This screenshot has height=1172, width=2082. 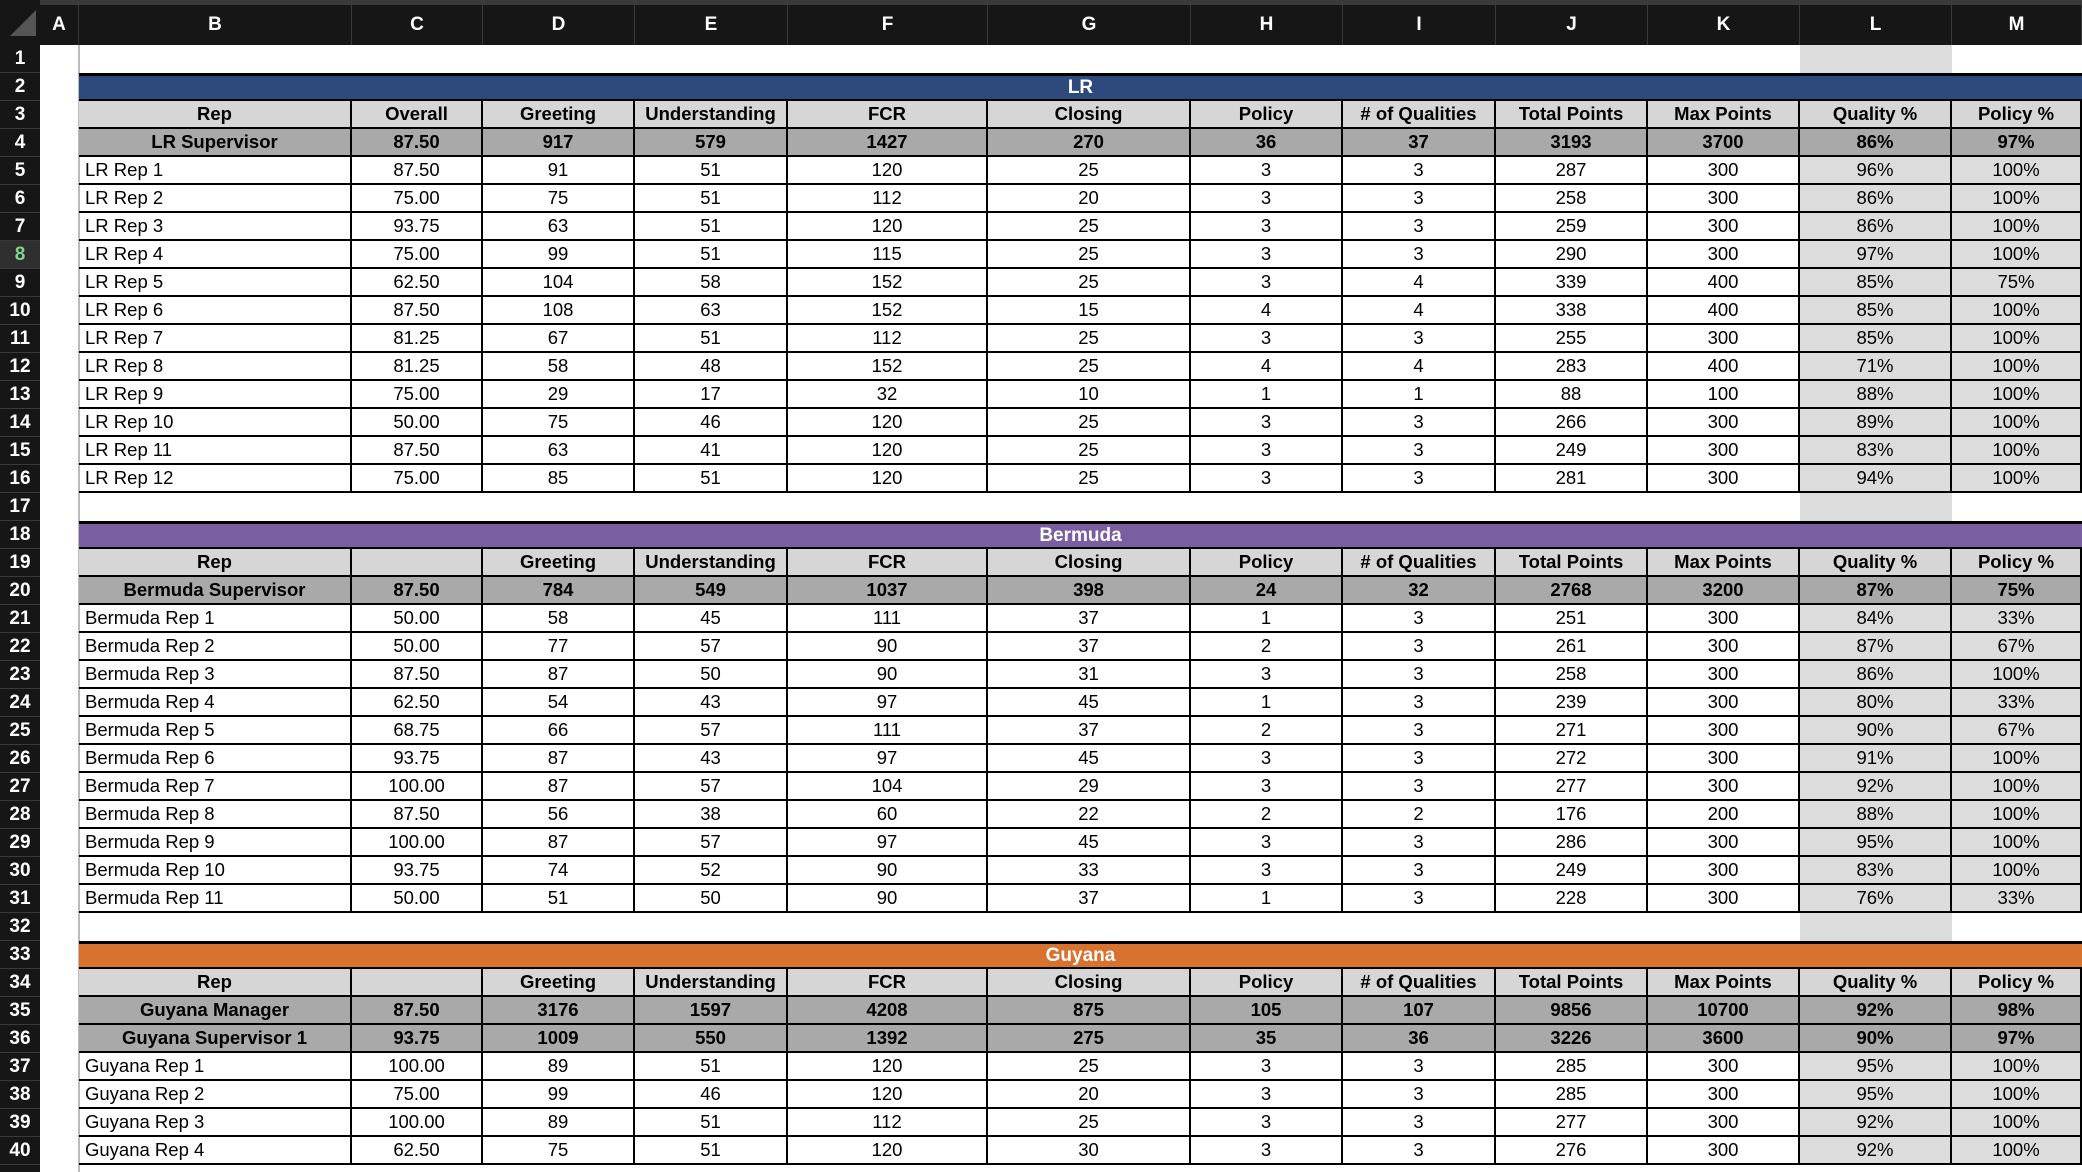 What do you see at coordinates (20, 983) in the screenshot?
I see `row-header-34: 34` at bounding box center [20, 983].